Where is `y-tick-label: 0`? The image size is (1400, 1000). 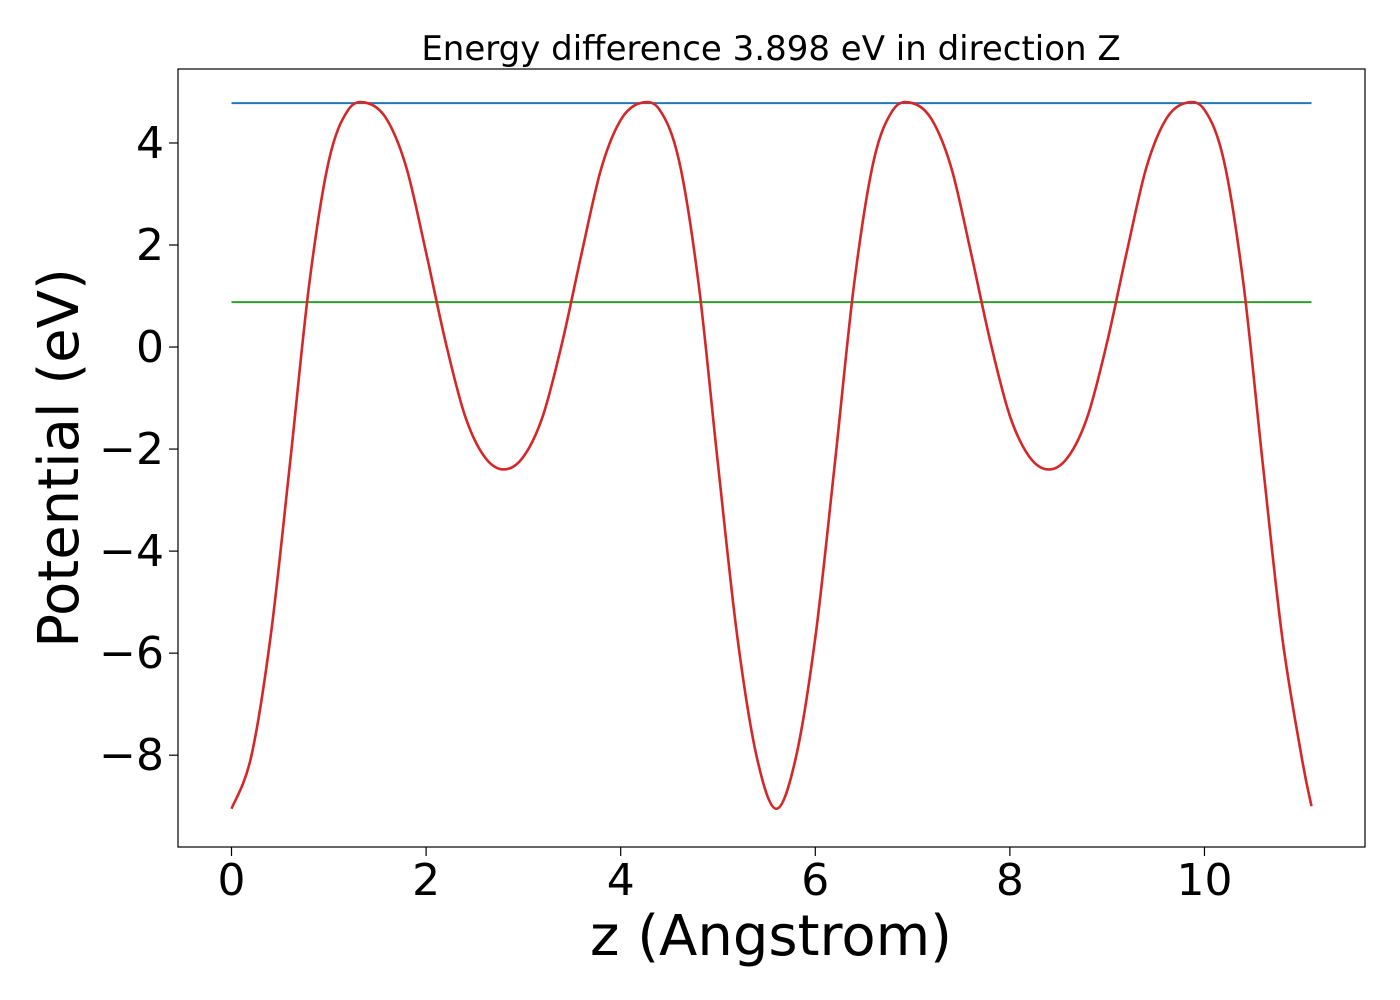 y-tick-label: 0 is located at coordinates (150, 347).